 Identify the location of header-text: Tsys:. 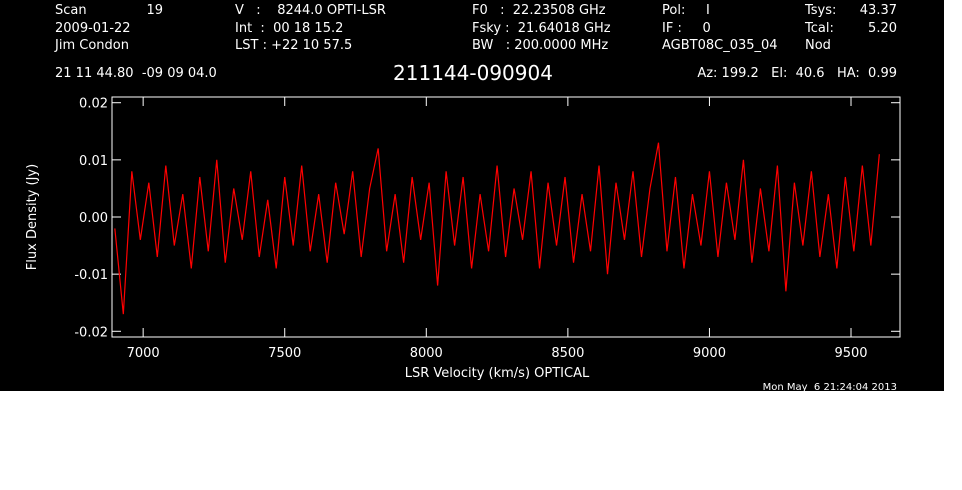
(820, 10).